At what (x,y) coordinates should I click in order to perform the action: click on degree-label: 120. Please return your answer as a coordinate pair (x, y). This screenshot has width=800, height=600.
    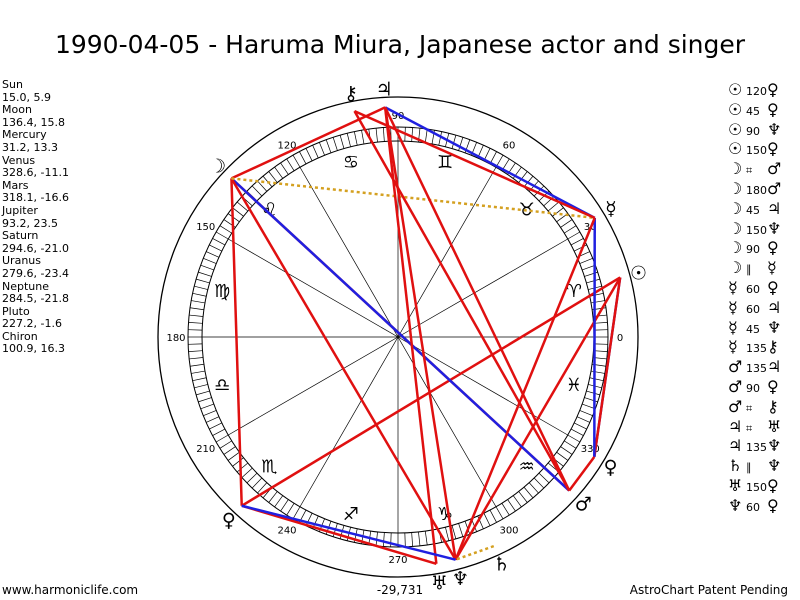
    Looking at the image, I should click on (286, 146).